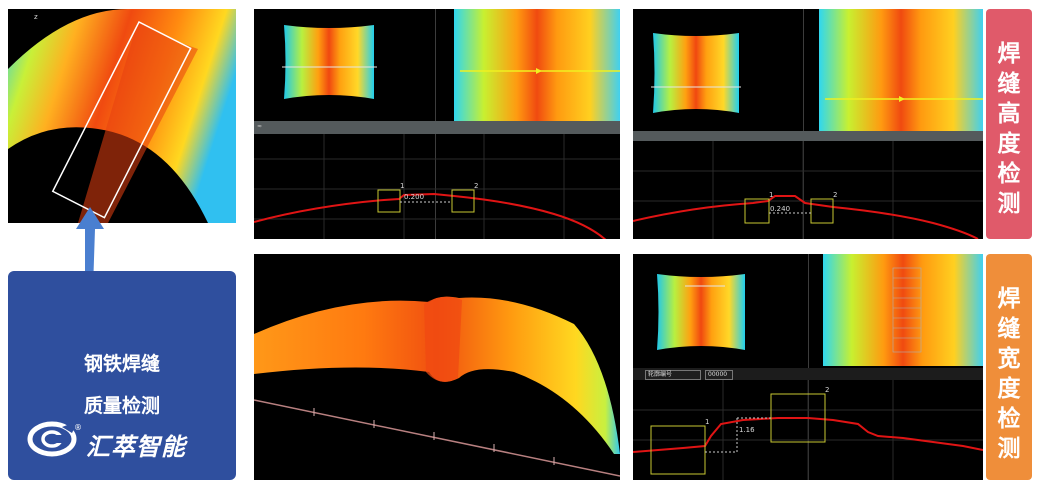  Describe the element at coordinates (90, 248) in the screenshot. I see `up-arrow-icon` at that location.